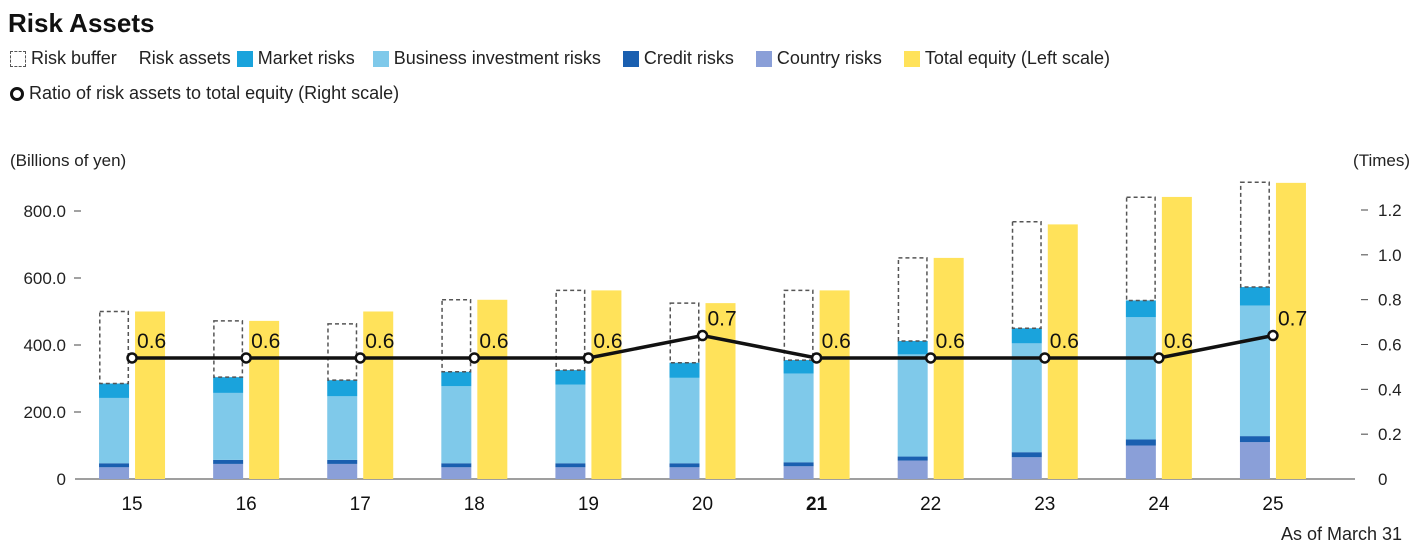 The height and width of the screenshot is (560, 1424). Describe the element at coordinates (17, 93) in the screenshot. I see `legend-swatch-ratio` at that location.